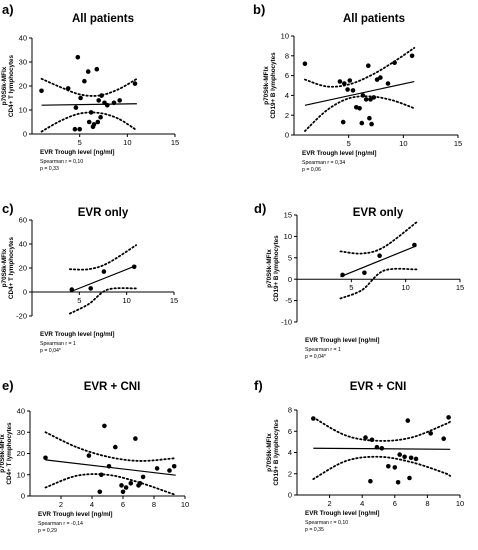 This screenshot has width=478, height=550. What do you see at coordinates (288, 215) in the screenshot?
I see `y-tick-label: 15` at bounding box center [288, 215].